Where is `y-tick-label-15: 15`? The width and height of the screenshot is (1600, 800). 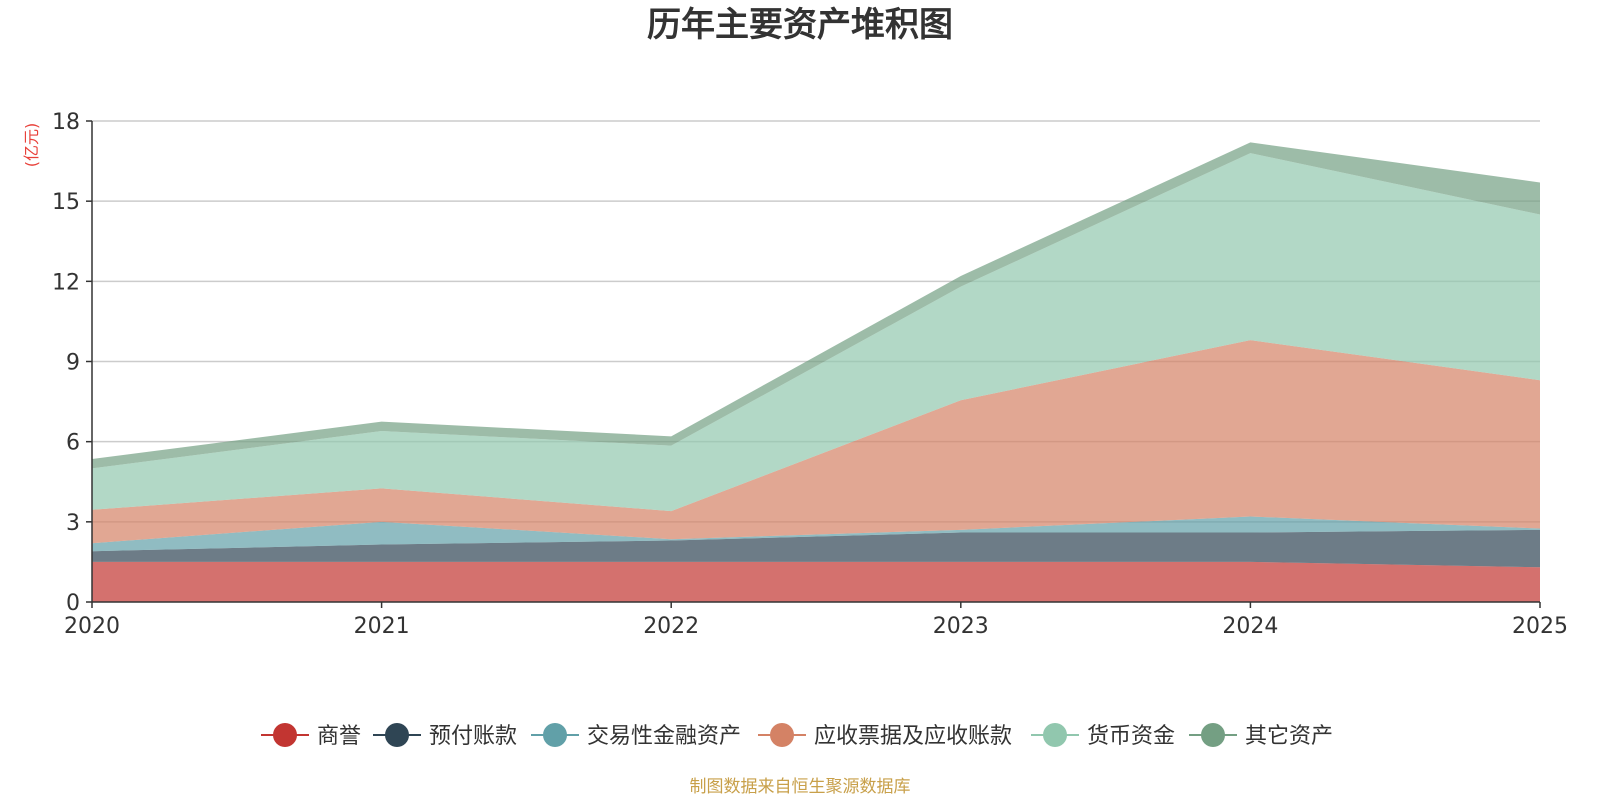
y-tick-label-15: 15 is located at coordinates (66, 202).